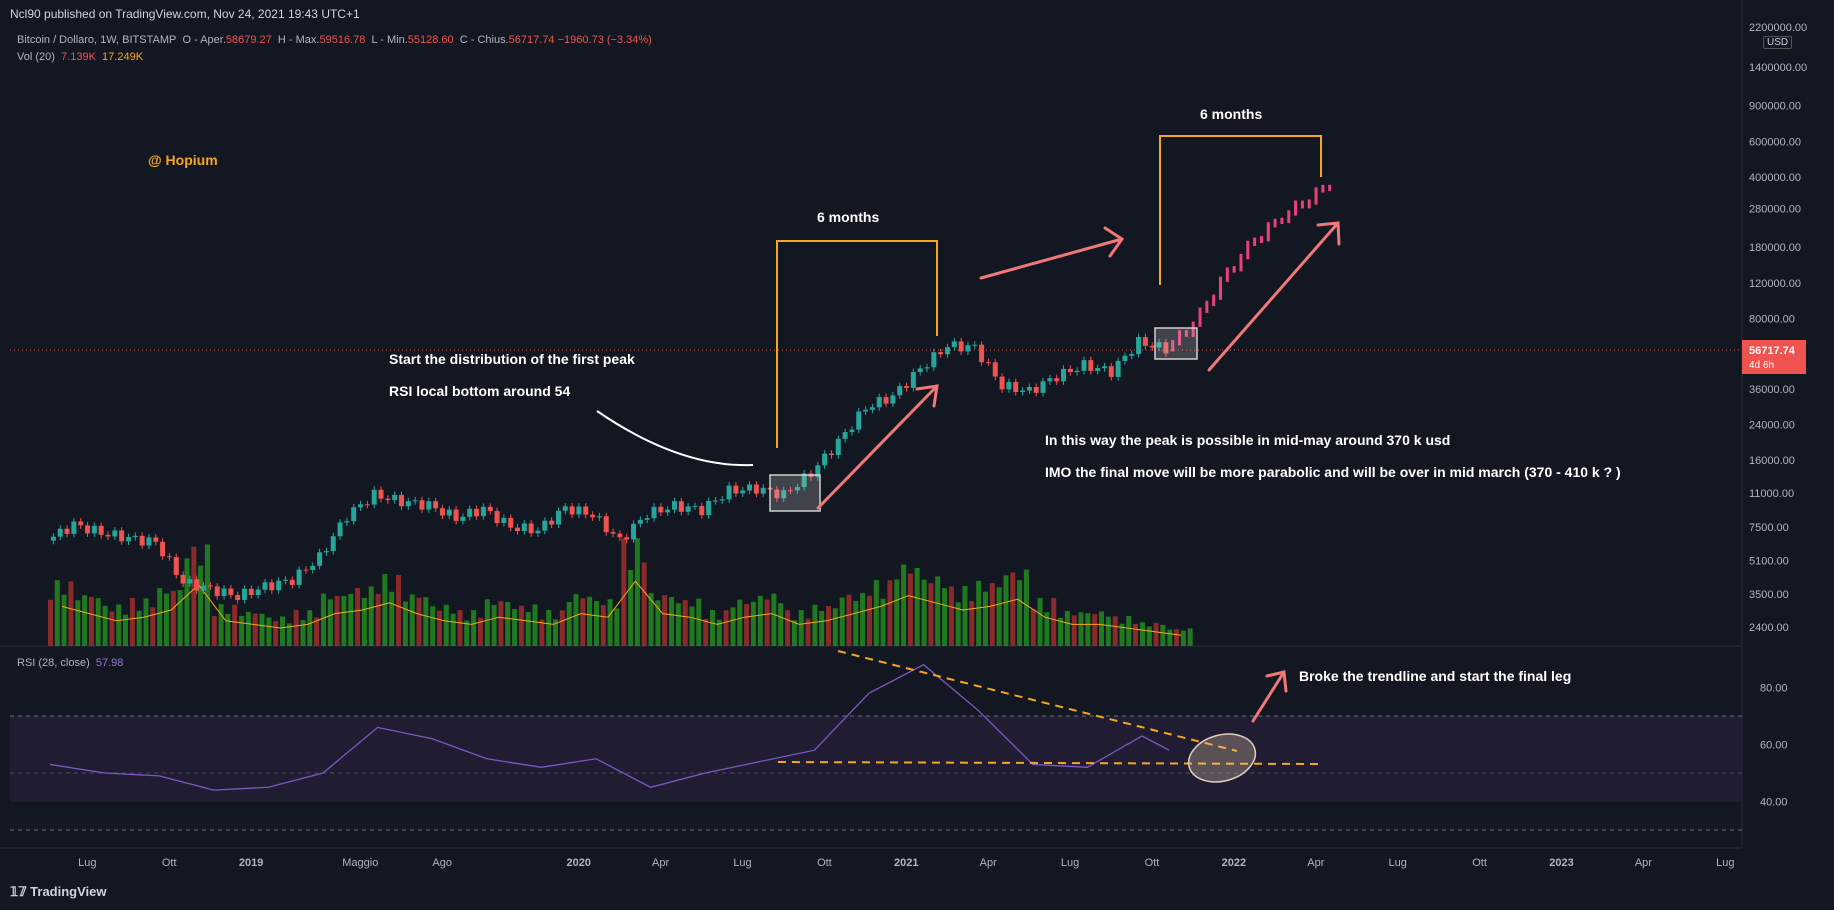  What do you see at coordinates (442, 863) in the screenshot?
I see `time-tick-label: Ago` at bounding box center [442, 863].